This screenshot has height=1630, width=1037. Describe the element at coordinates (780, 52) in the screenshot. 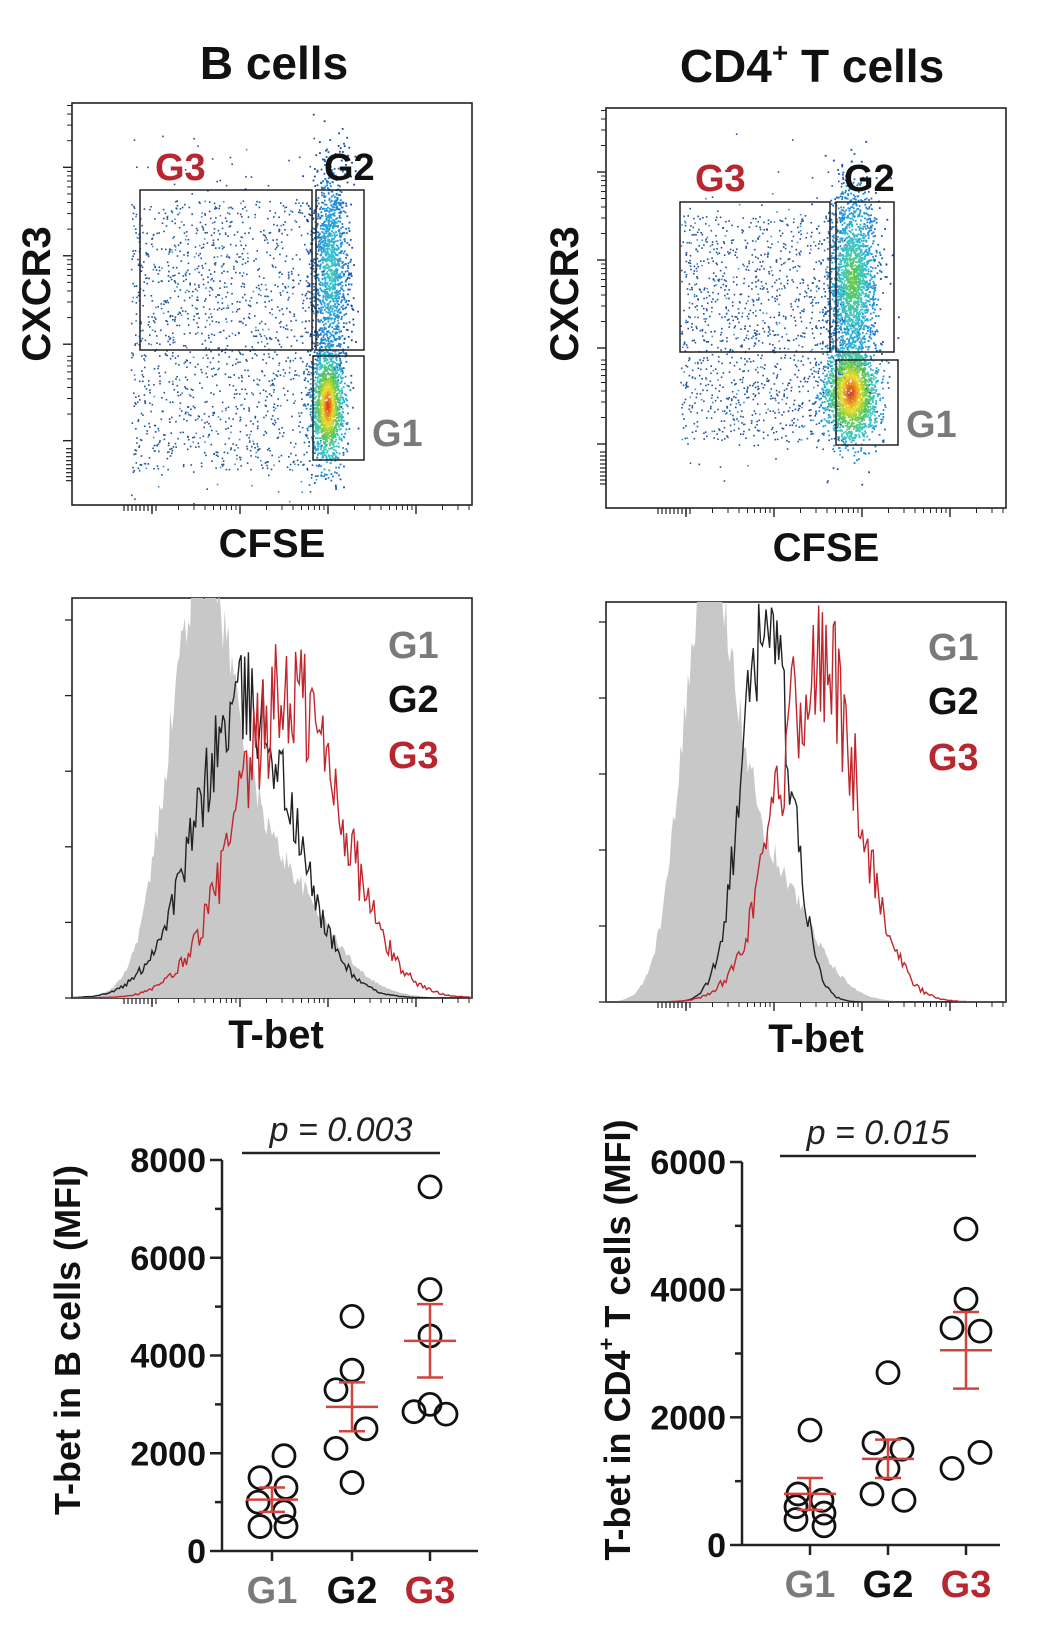

I see `cd4-title-sup: +` at that location.